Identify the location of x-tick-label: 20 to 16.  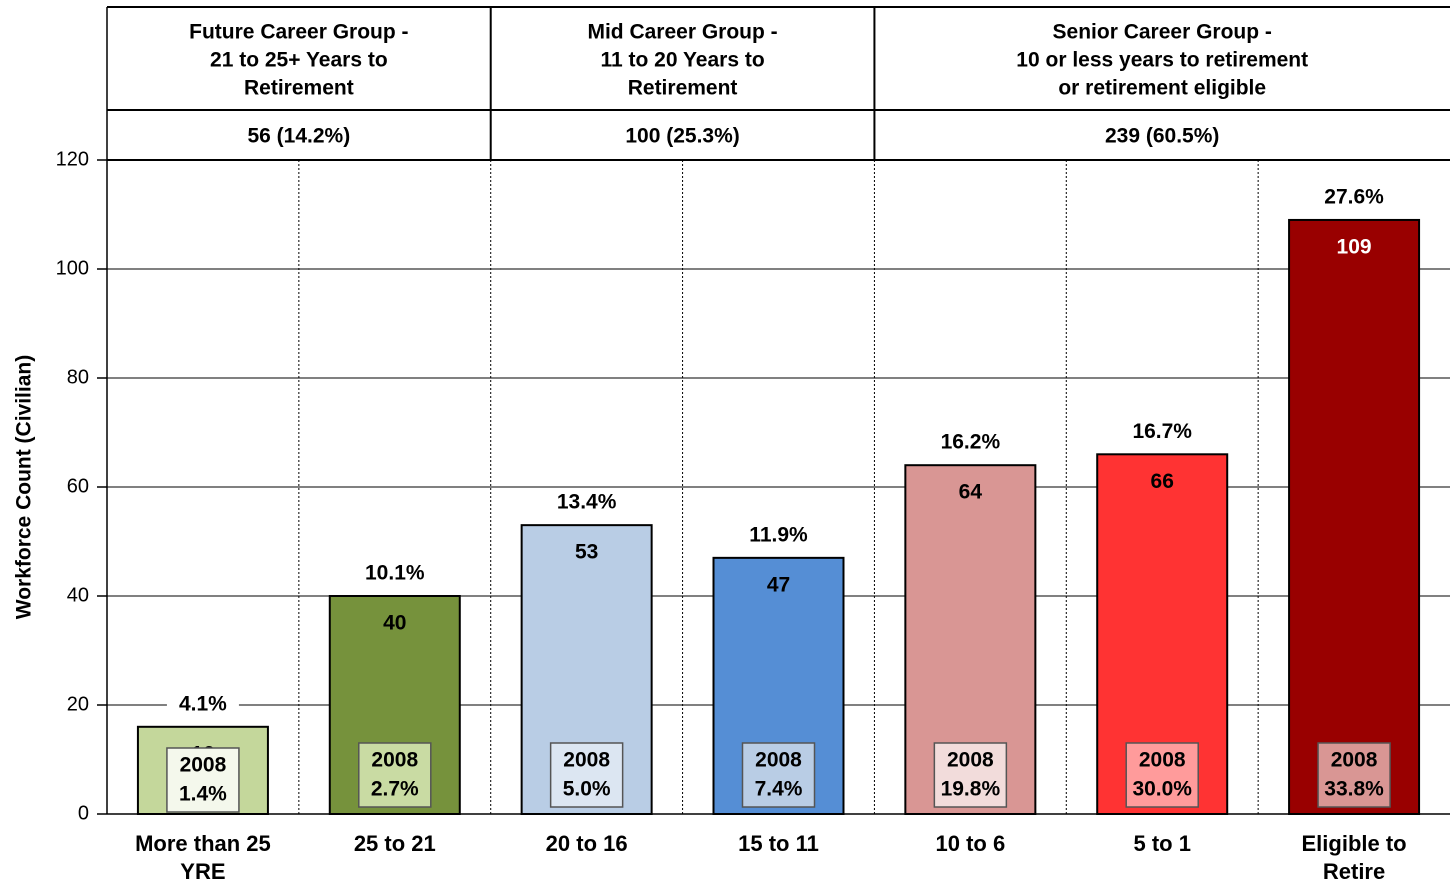
(586, 843).